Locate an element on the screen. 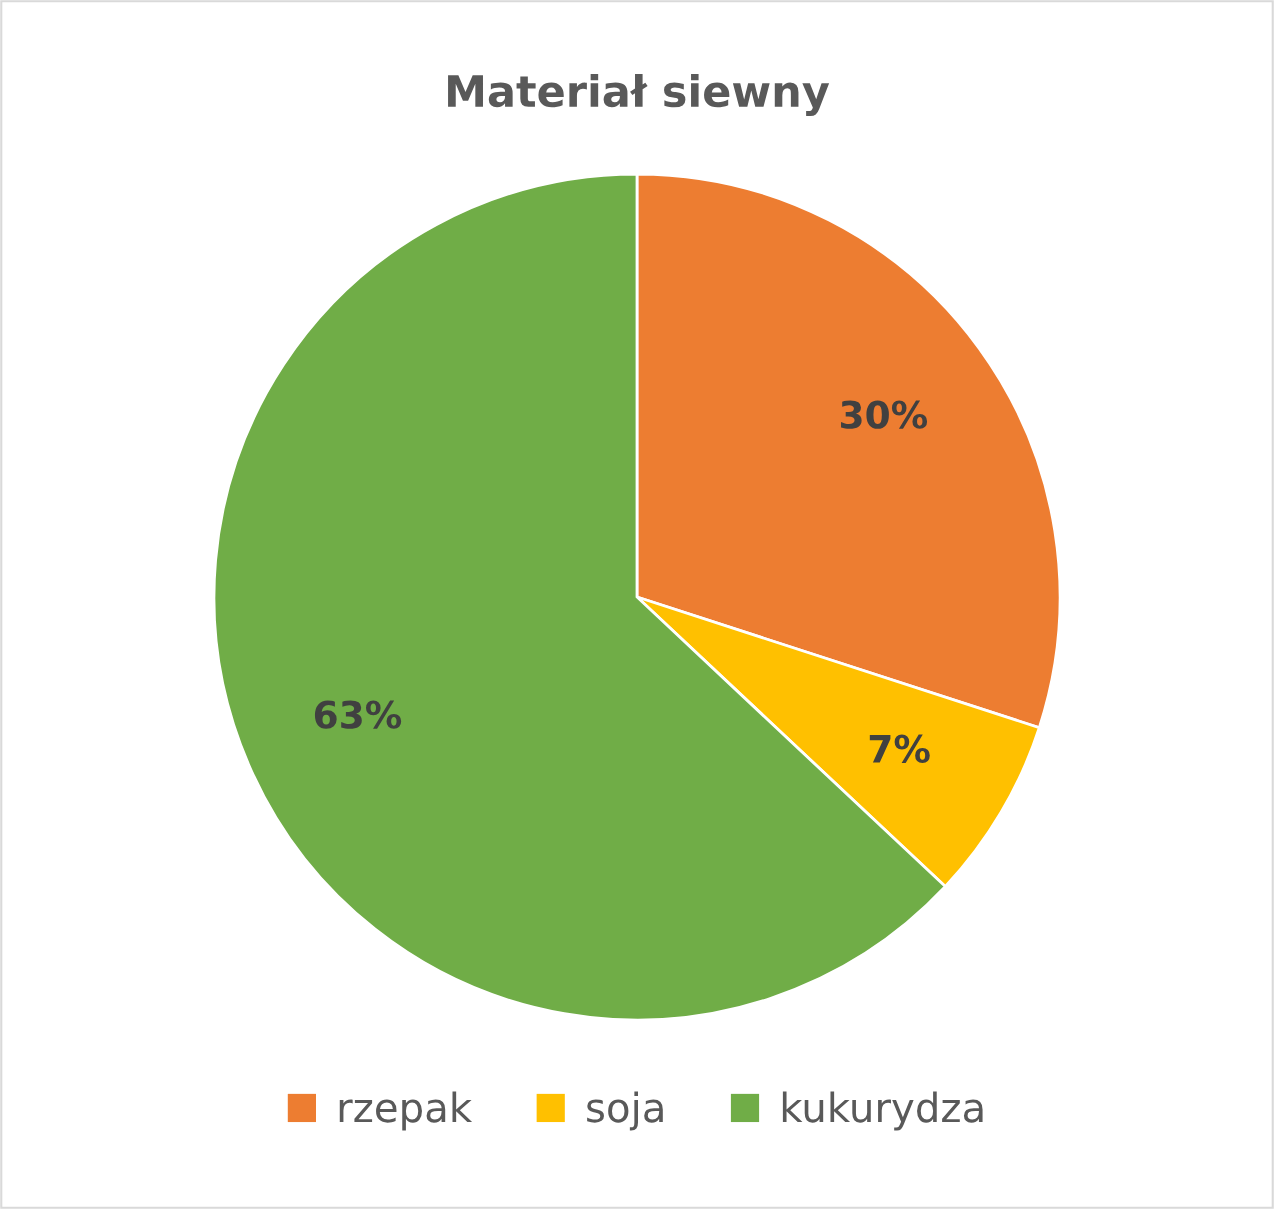  data-label: 63% is located at coordinates (358, 714).